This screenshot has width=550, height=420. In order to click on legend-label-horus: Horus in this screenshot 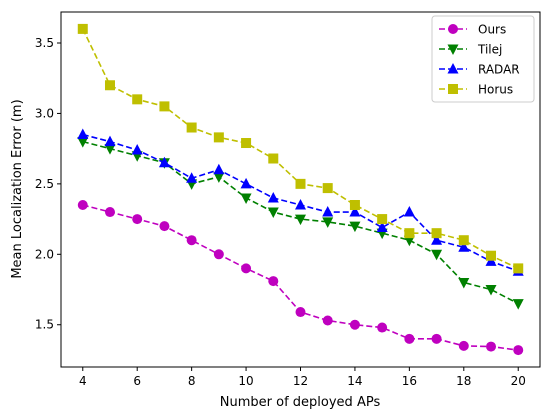, I will do `click(495, 90)`.